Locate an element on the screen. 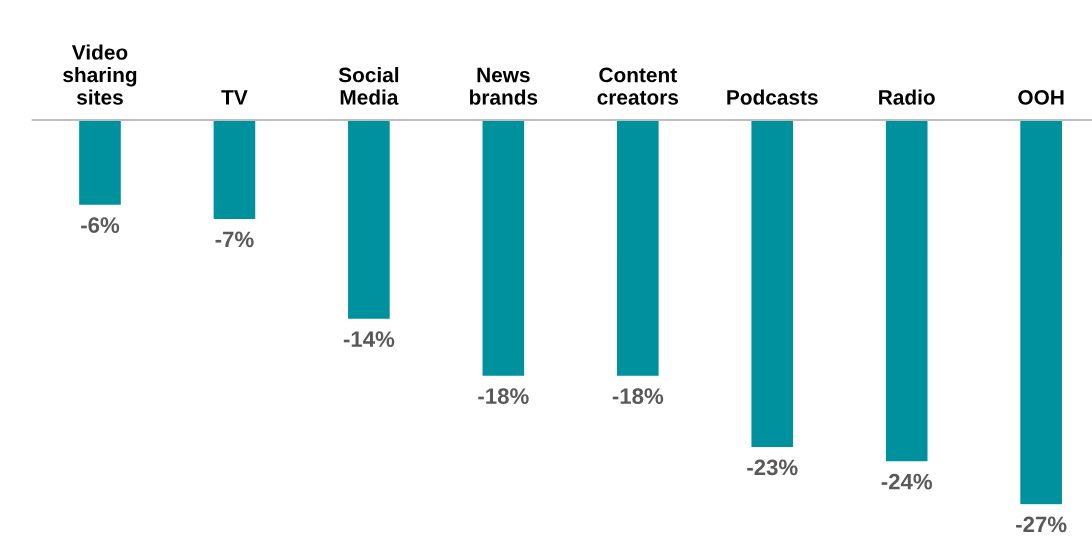 The width and height of the screenshot is (1092, 551). x-tick-label: Social Media is located at coordinates (368, 86).